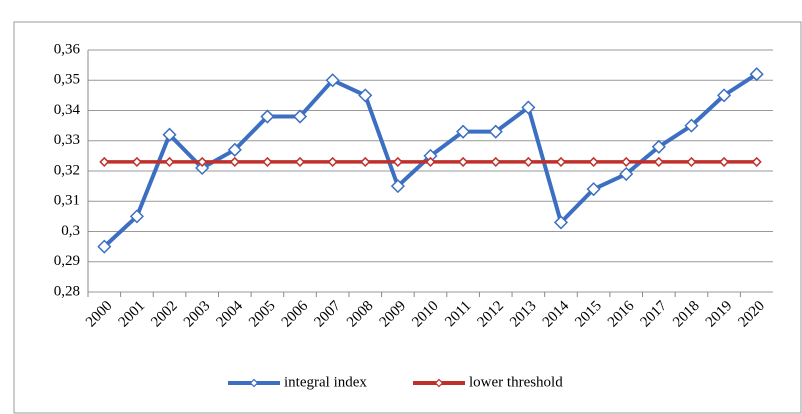 The width and height of the screenshot is (802, 414). Describe the element at coordinates (67, 170) in the screenshot. I see `y-tick-label: 0,32` at that location.